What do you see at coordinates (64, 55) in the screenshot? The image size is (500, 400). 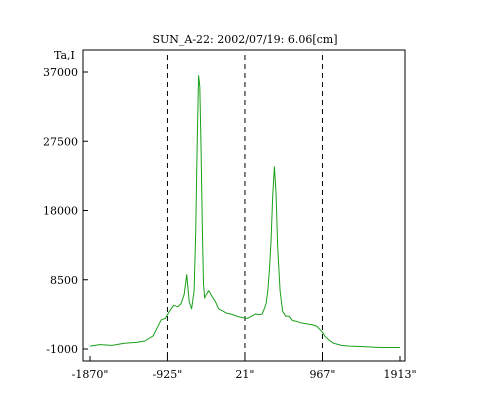 I see `y-axis-label: Ta,I` at bounding box center [64, 55].